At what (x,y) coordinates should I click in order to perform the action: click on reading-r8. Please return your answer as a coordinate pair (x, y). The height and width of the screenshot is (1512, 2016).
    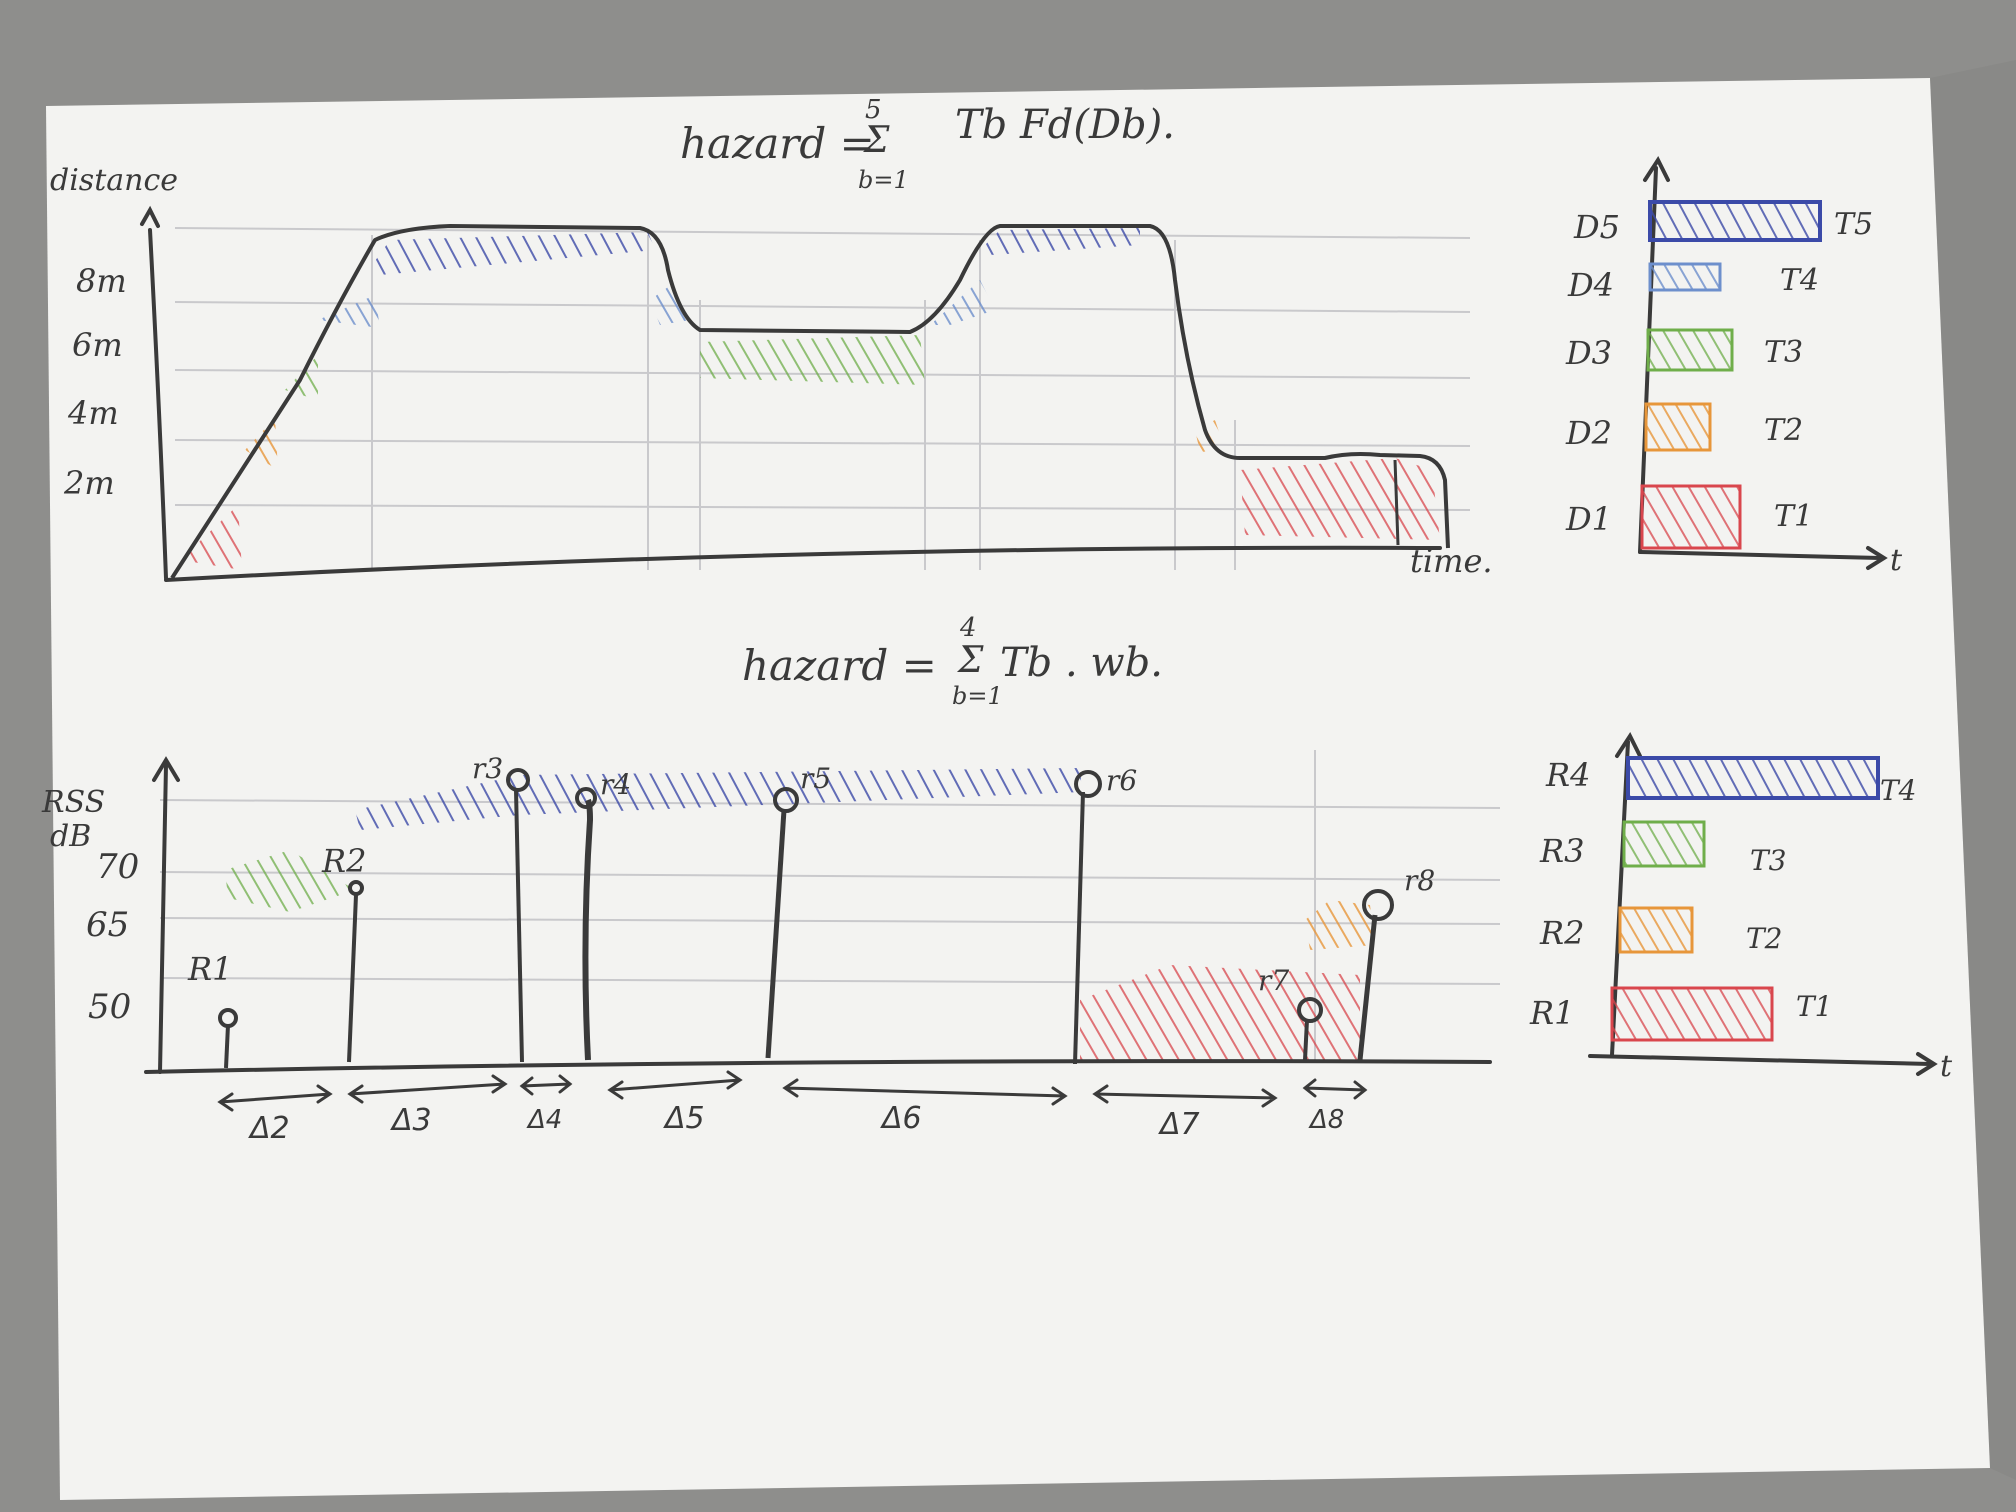
    Looking at the image, I should click on (1375, 975).